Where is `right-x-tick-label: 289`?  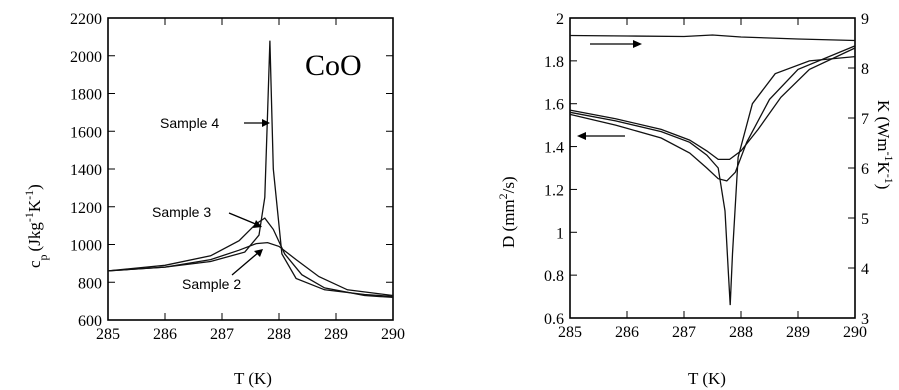 right-x-tick-label: 289 is located at coordinates (798, 332).